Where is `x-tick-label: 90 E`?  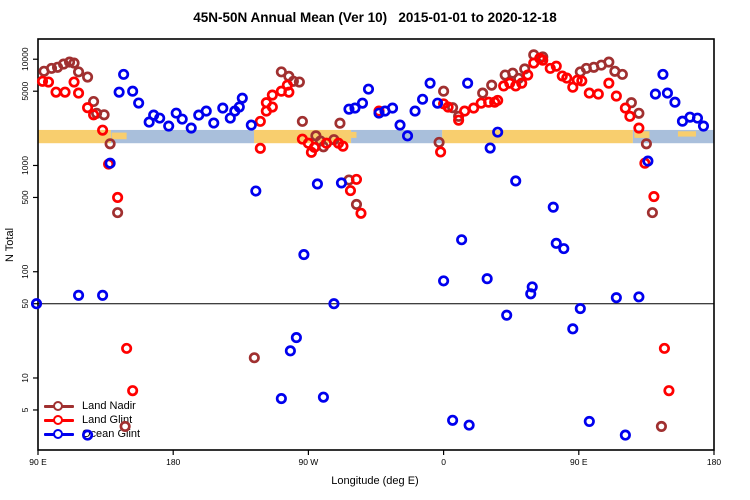
x-tick-label: 90 E is located at coordinates (579, 462).